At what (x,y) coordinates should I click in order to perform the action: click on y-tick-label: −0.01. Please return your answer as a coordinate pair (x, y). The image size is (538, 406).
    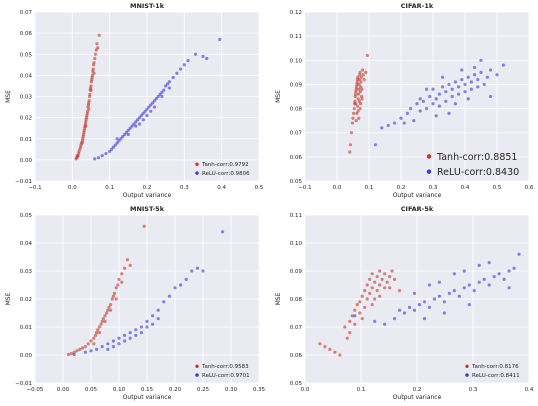
    Looking at the image, I should click on (23, 384).